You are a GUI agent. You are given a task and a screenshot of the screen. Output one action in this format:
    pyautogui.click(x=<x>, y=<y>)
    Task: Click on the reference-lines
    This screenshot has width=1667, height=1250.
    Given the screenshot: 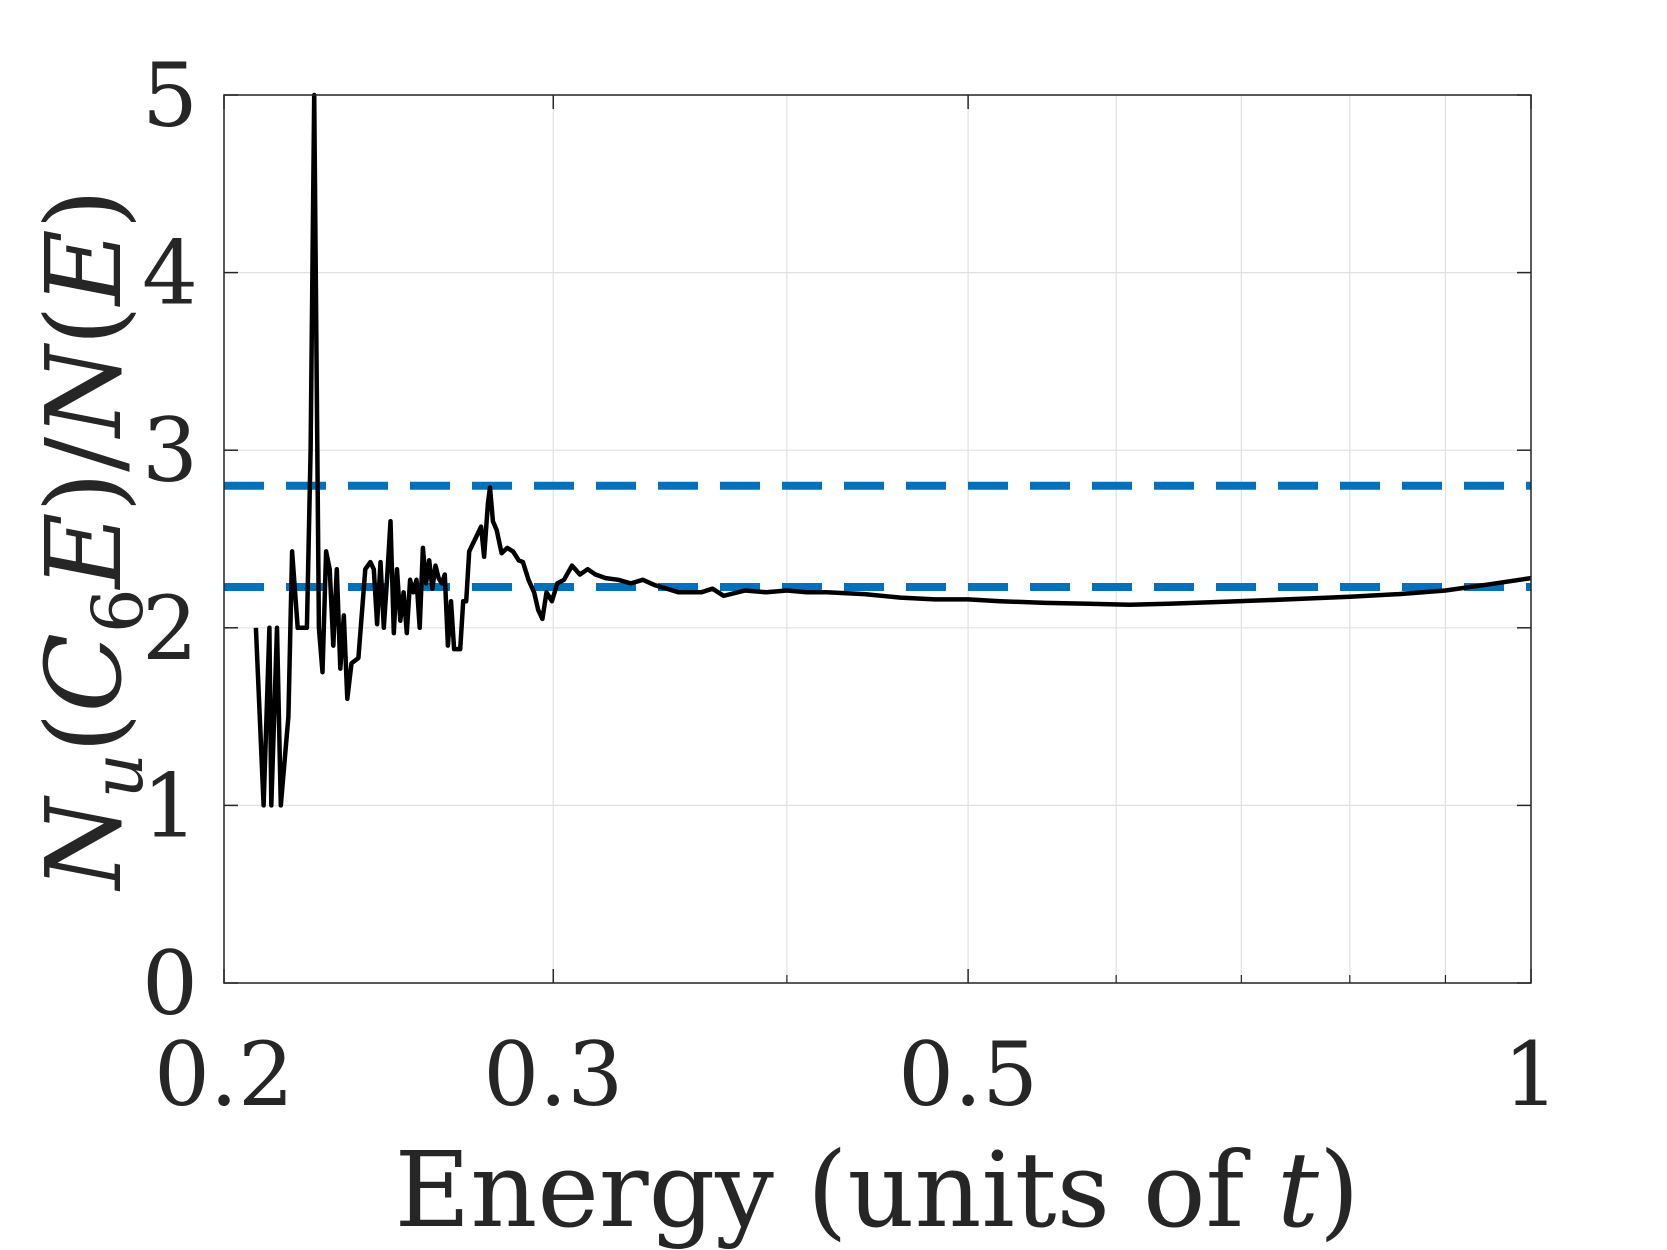 What is the action you would take?
    pyautogui.click(x=877, y=536)
    